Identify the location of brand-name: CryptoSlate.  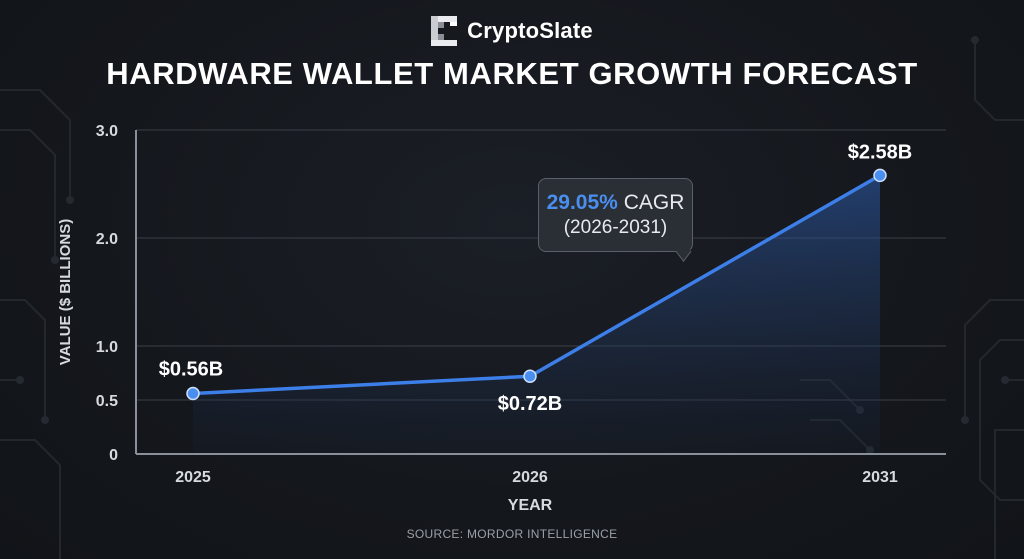
(530, 30).